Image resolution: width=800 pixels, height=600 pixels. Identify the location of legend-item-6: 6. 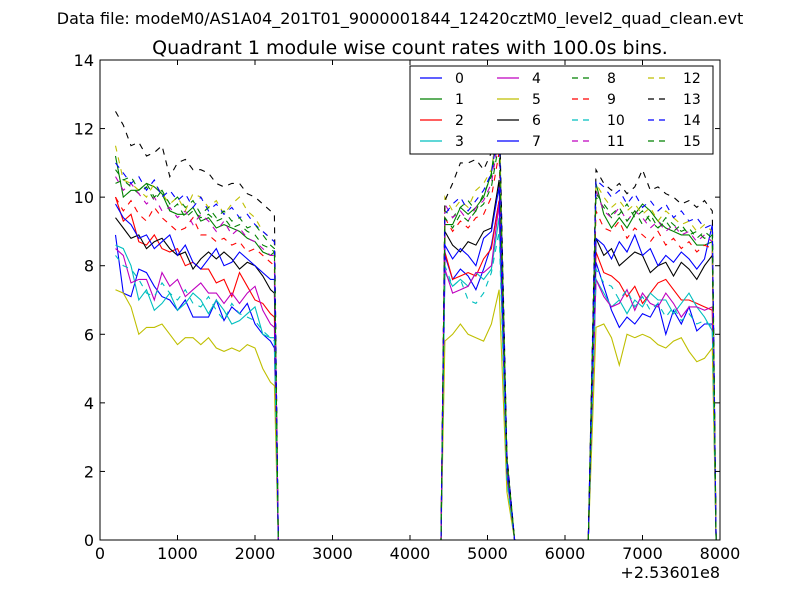
(519, 121).